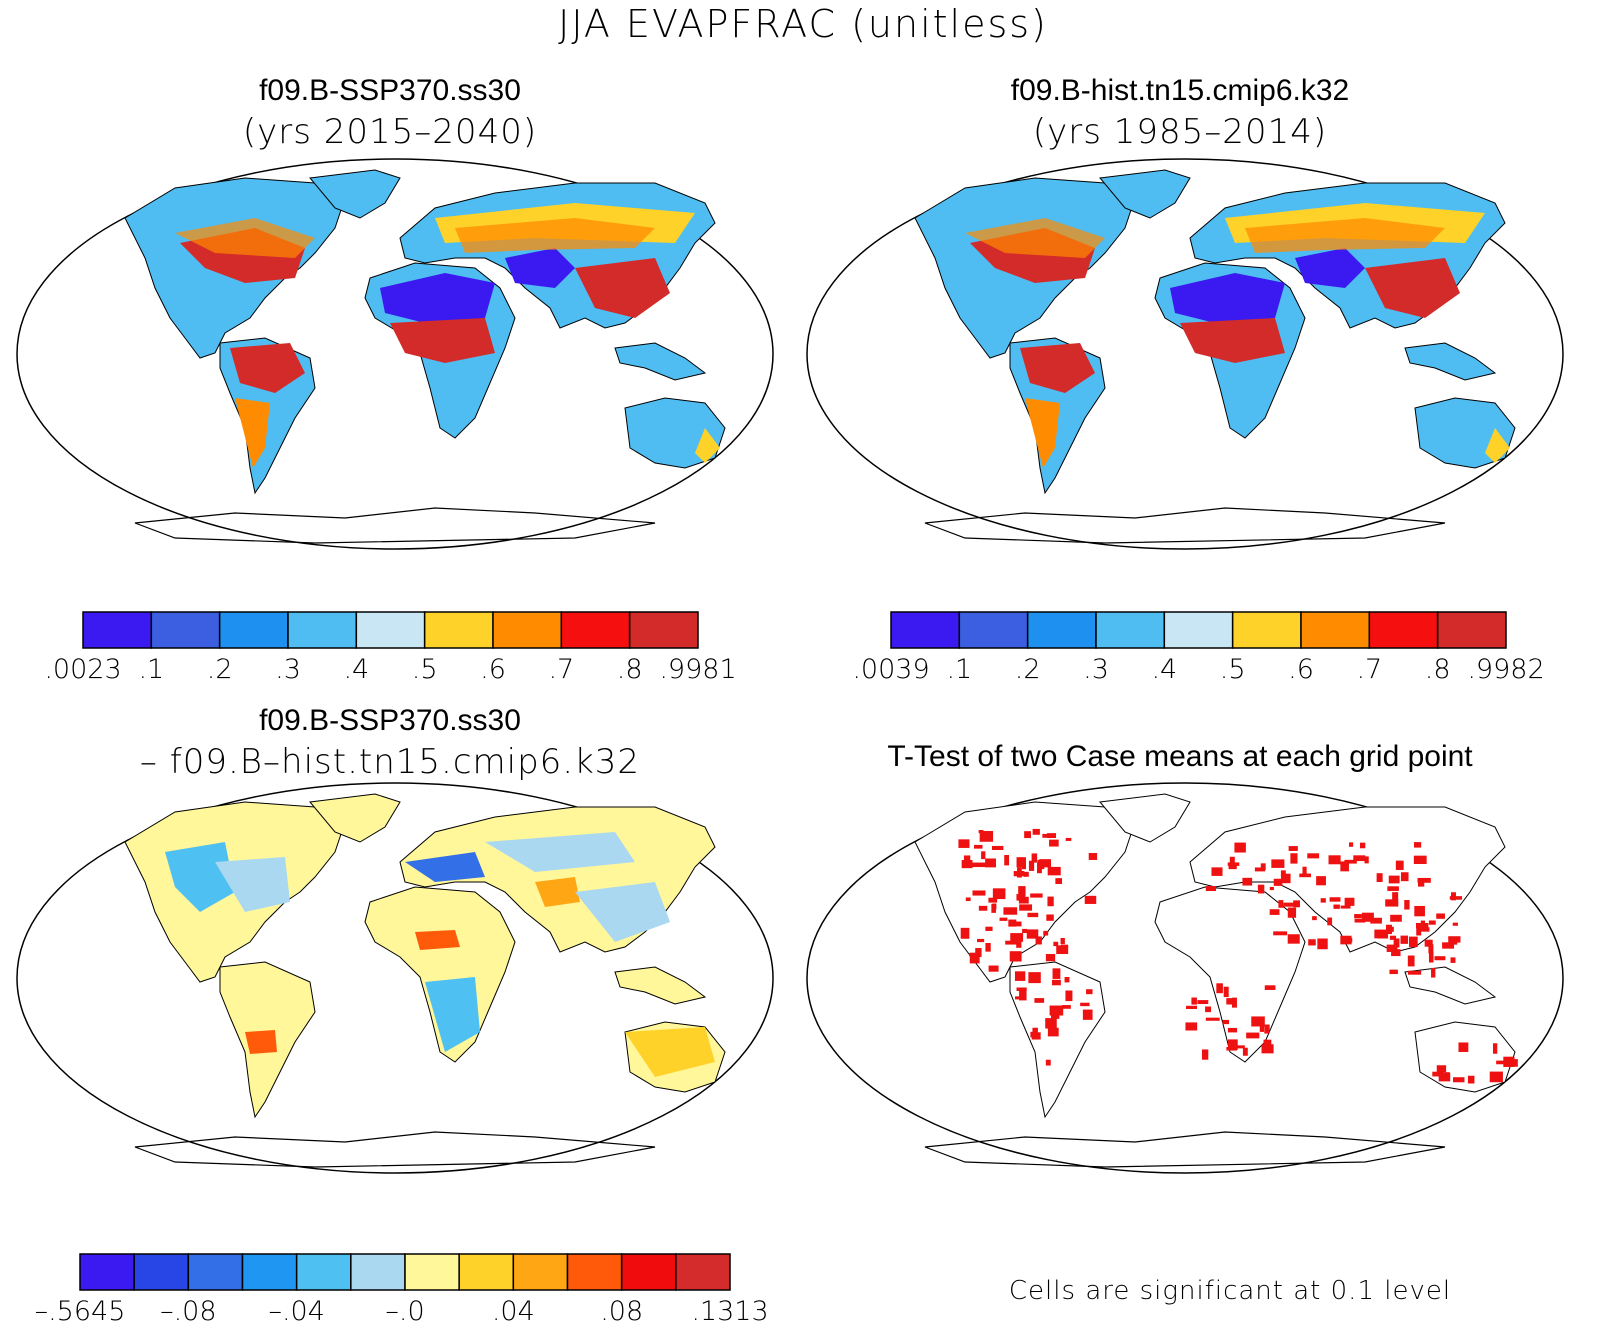 The height and width of the screenshot is (1323, 1606). I want to click on colorbar-tick-label: .3, so click(1096, 669).